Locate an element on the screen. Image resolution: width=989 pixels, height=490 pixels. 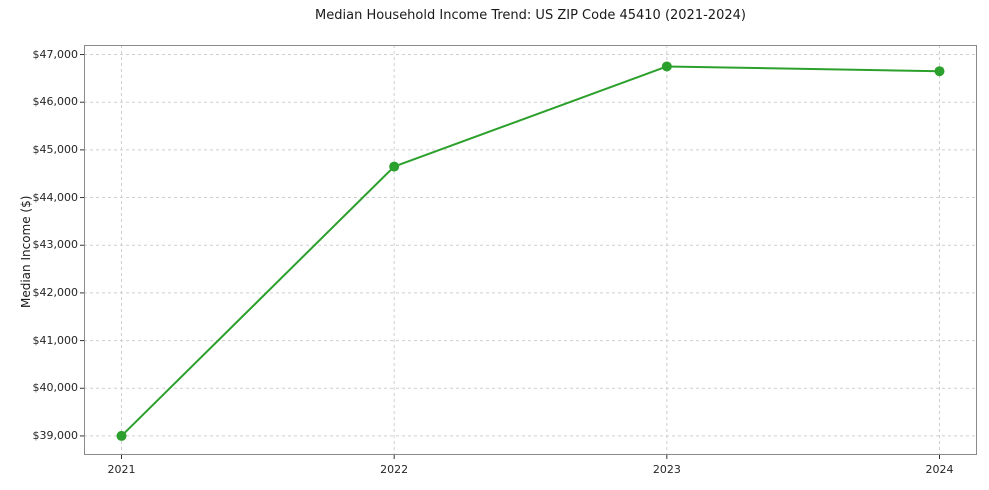
x-tick-label: 2023 is located at coordinates (666, 469).